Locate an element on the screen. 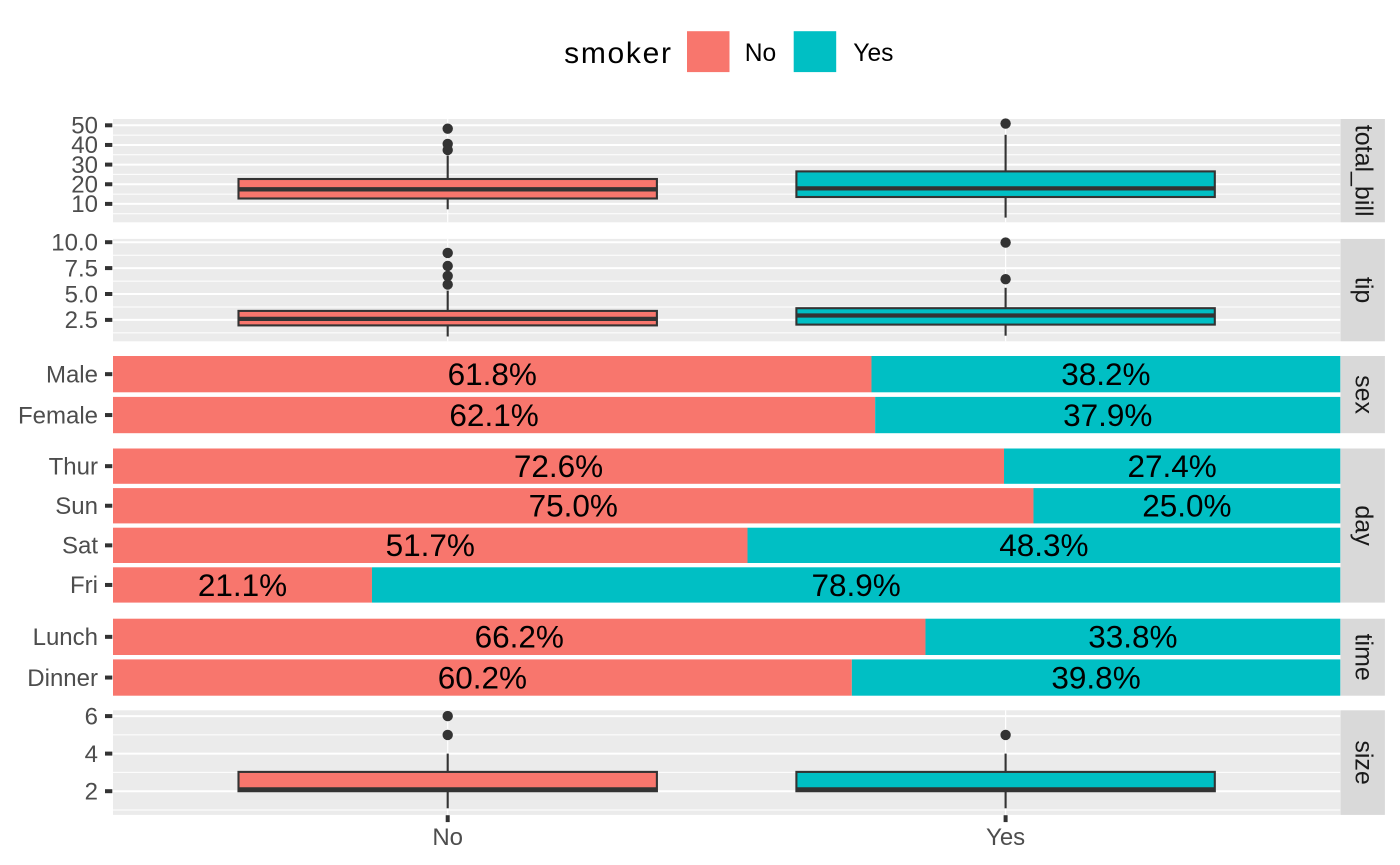  svg-text: Thur is located at coordinates (73, 466).